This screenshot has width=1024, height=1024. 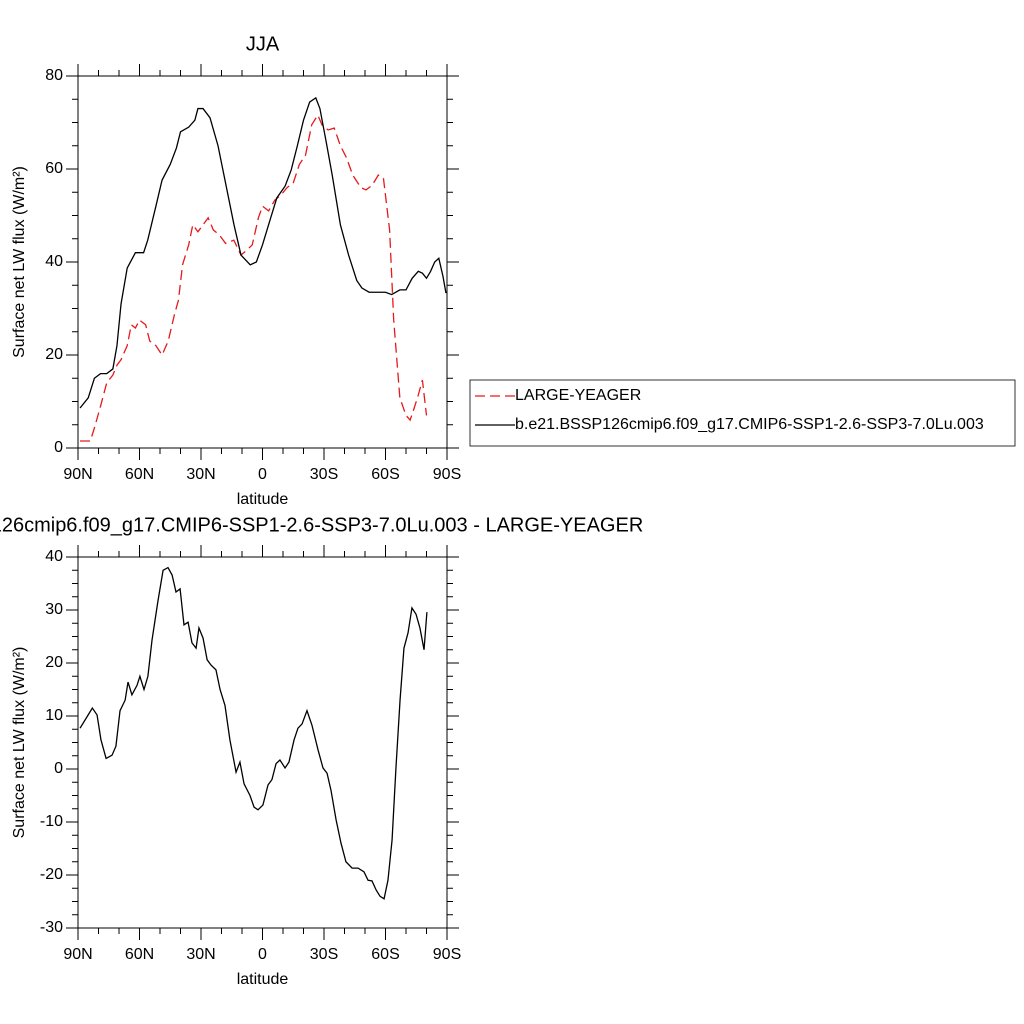 What do you see at coordinates (54, 168) in the screenshot?
I see `y-tick-label: 60` at bounding box center [54, 168].